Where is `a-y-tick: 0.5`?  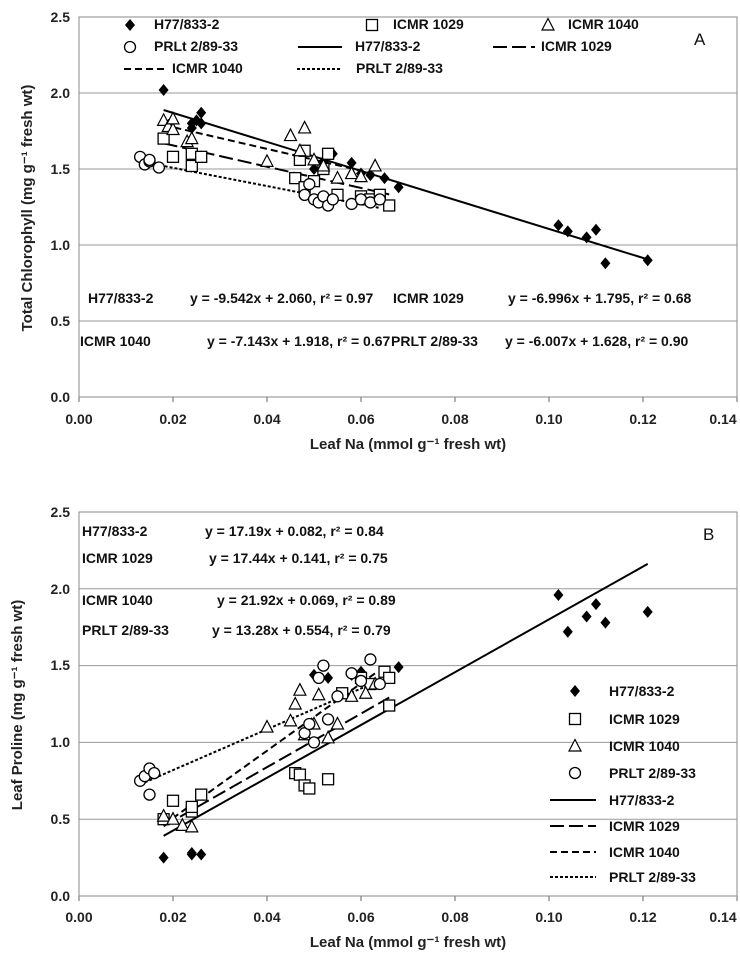 a-y-tick: 0.5 is located at coordinates (61, 321).